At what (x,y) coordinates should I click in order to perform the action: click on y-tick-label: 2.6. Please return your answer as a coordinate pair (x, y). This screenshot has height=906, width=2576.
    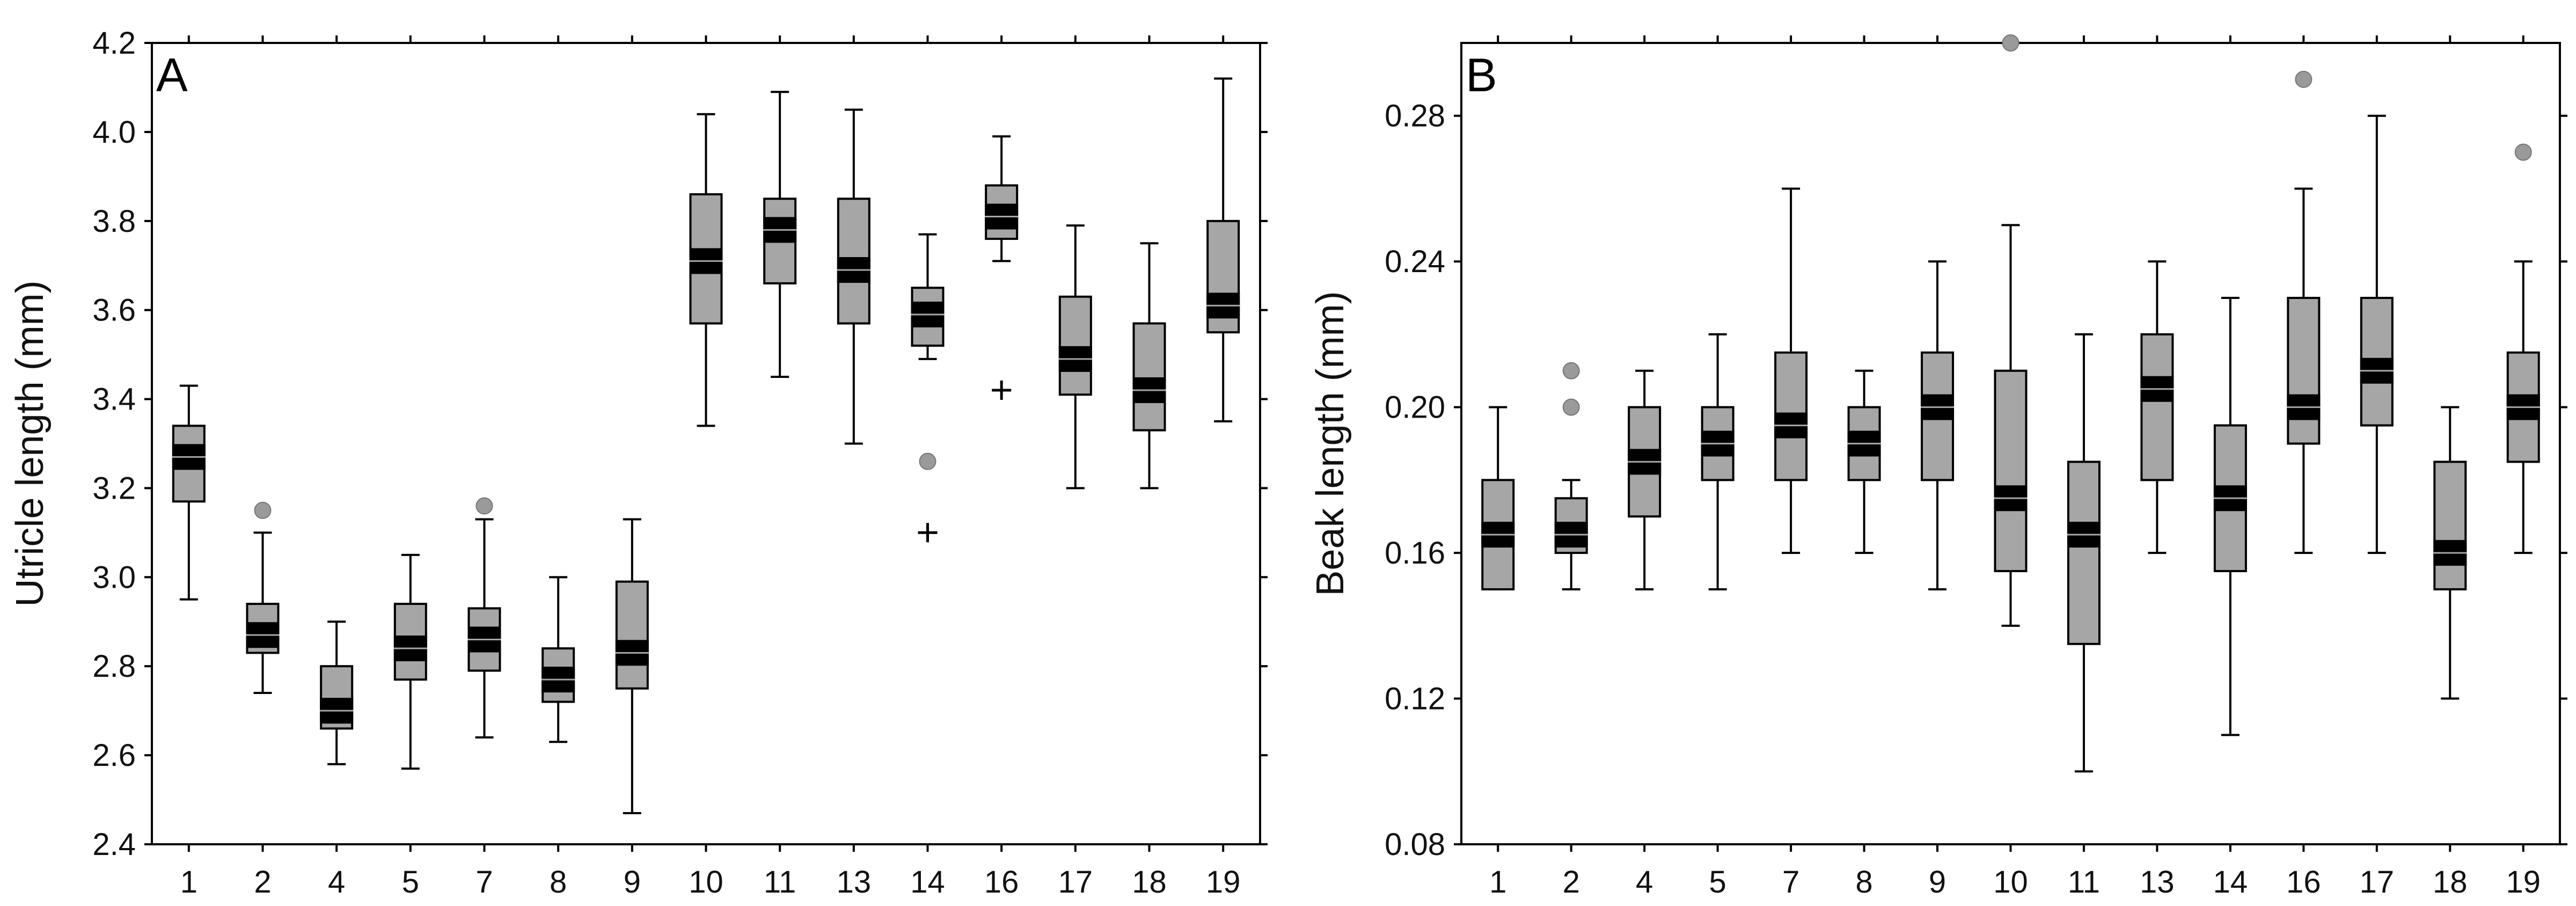
    Looking at the image, I should click on (114, 755).